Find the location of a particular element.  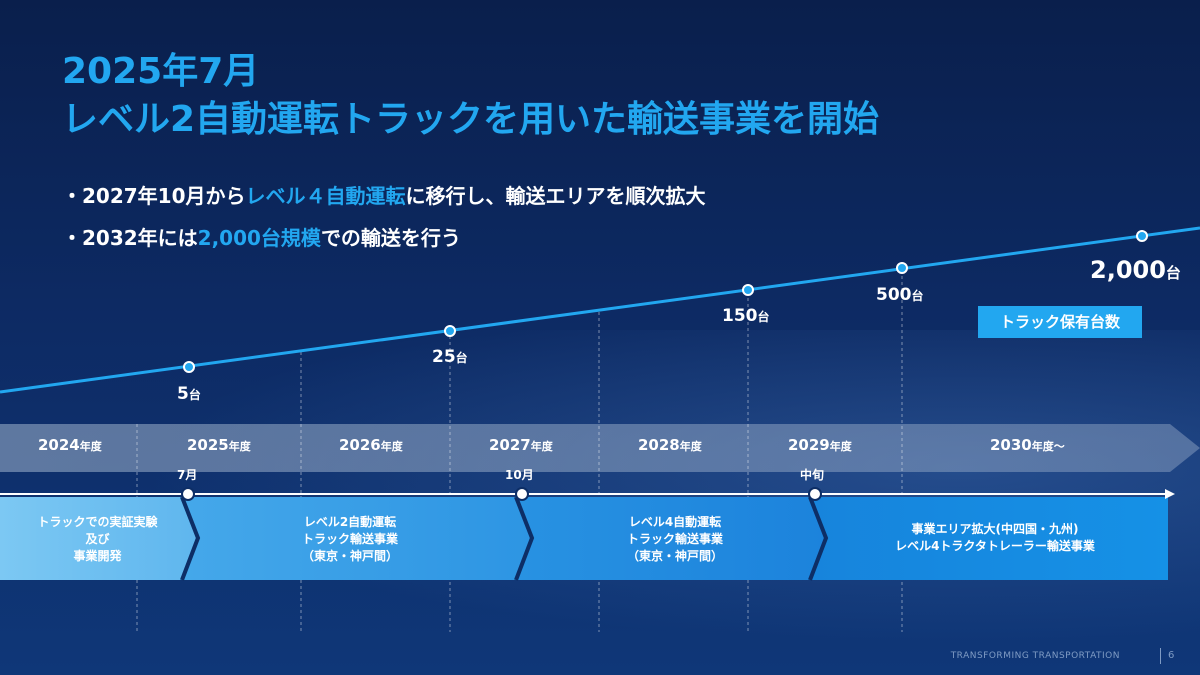

page-number: 6 is located at coordinates (1171, 655).